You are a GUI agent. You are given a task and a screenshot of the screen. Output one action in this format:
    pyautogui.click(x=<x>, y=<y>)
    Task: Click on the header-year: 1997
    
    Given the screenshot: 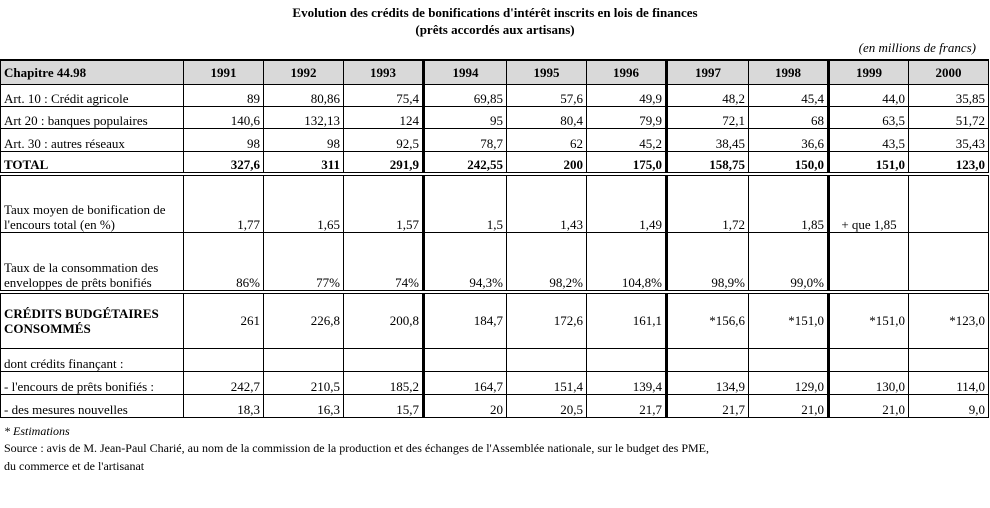 What is the action you would take?
    pyautogui.click(x=707, y=72)
    